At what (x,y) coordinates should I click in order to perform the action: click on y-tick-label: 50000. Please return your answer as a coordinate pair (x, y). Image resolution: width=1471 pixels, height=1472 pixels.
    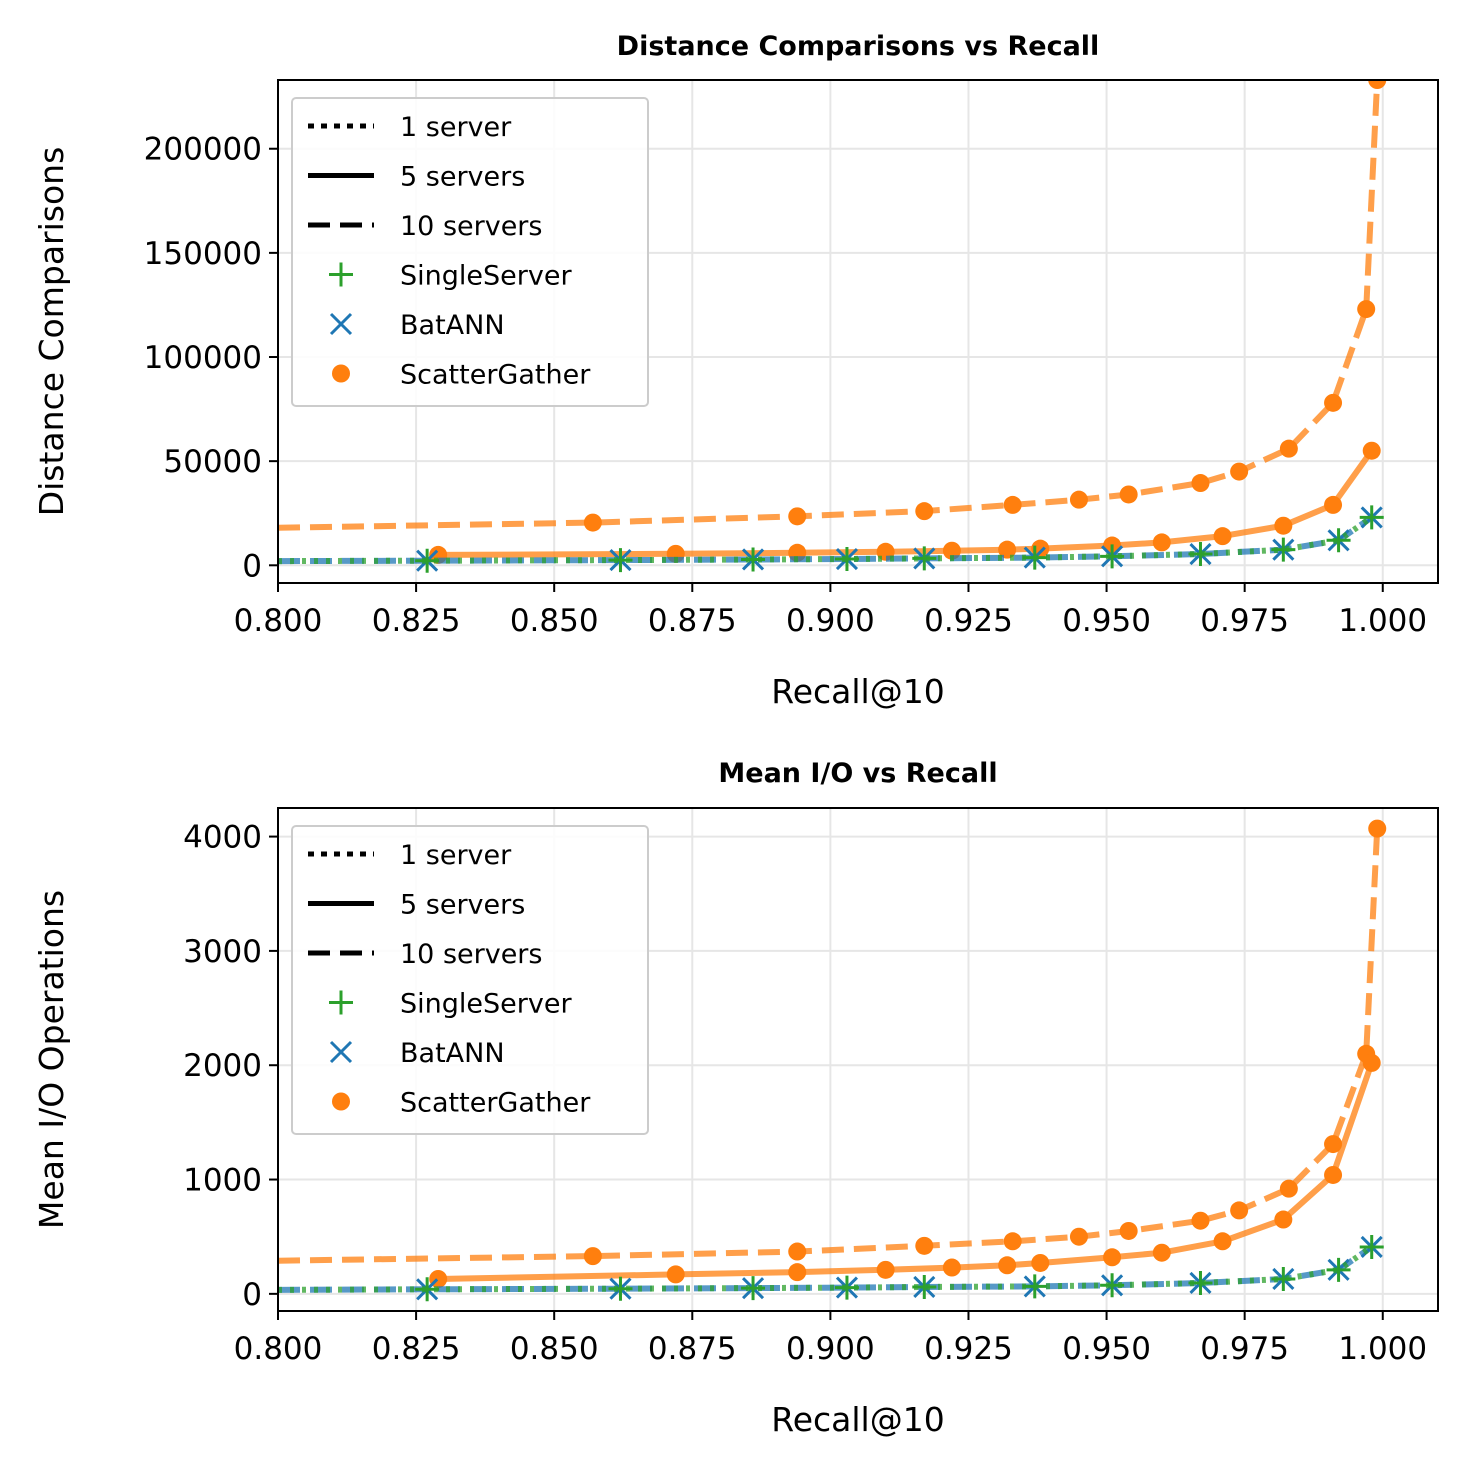
    Looking at the image, I should click on (212, 462).